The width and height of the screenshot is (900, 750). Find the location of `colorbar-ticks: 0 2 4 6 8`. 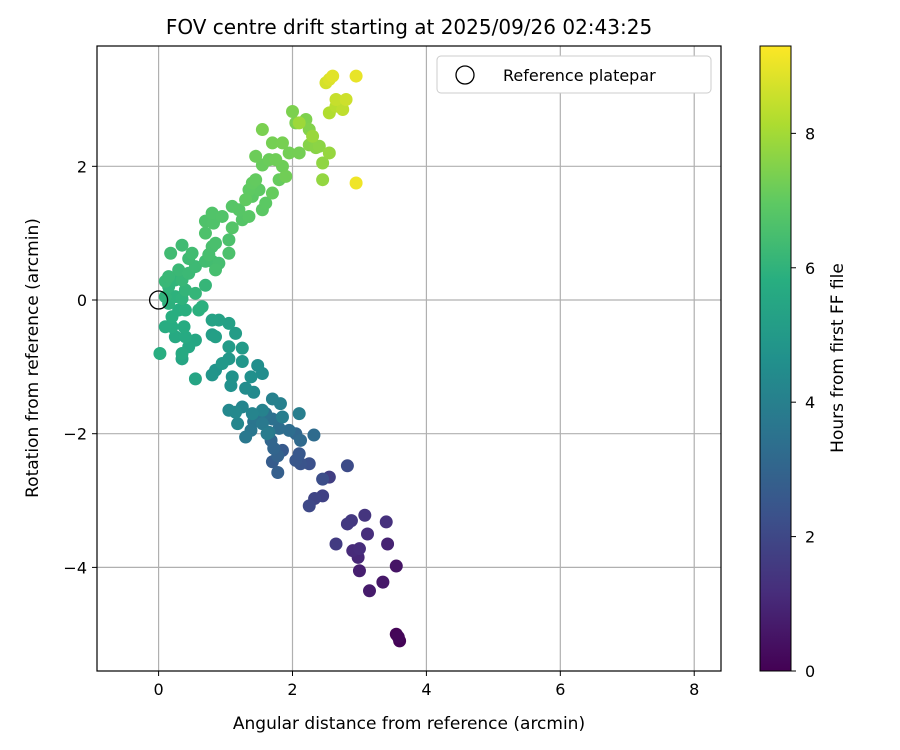

colorbar-ticks: 0 2 4 6 8 is located at coordinates (803, 402).